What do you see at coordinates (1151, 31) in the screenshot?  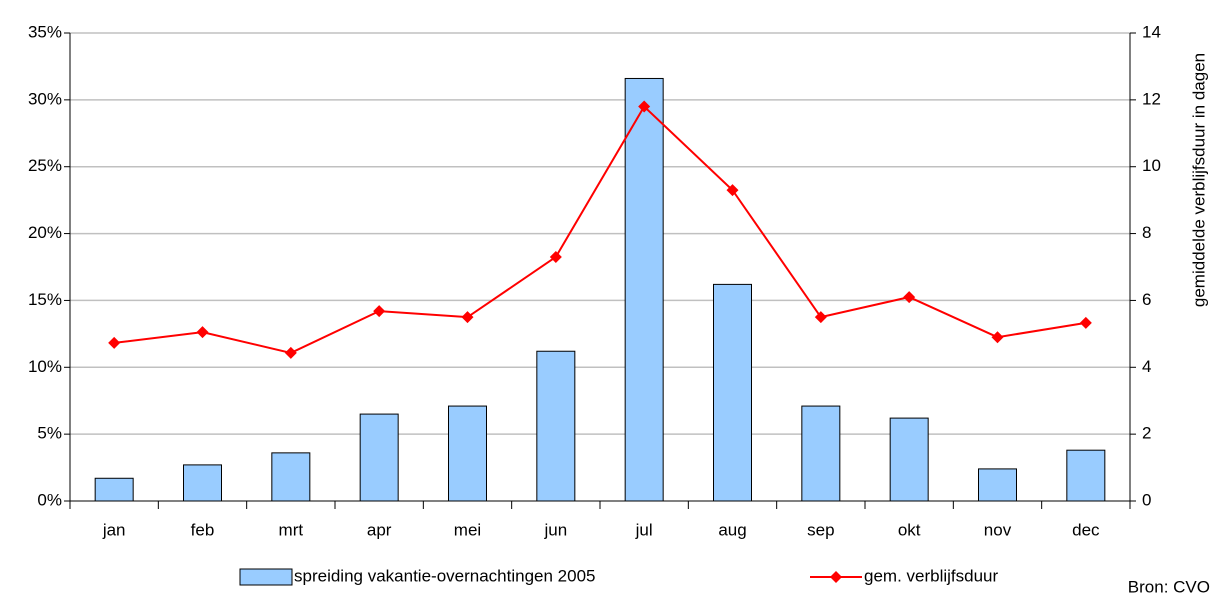 I see `y2-tick-label: 14` at bounding box center [1151, 31].